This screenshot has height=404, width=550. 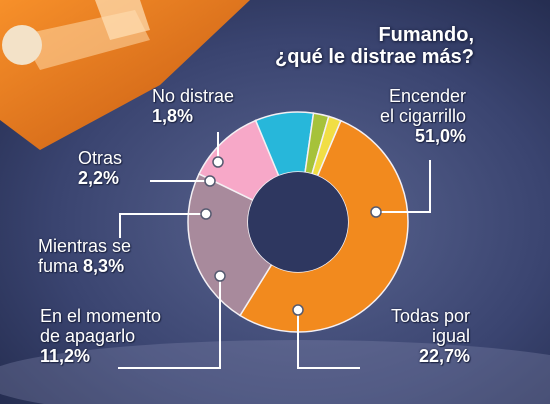 What do you see at coordinates (169, 322) in the screenshot?
I see `leader-apagar` at bounding box center [169, 322].